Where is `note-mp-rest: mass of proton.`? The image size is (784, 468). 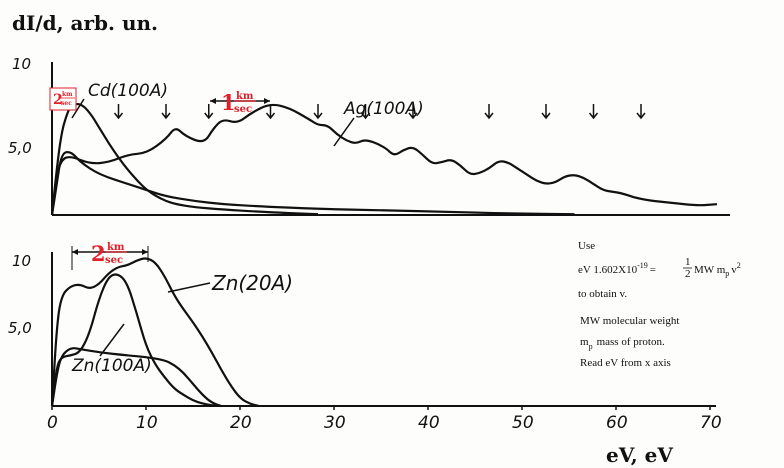
note-mp-rest: mass of proton. is located at coordinates (631, 342).